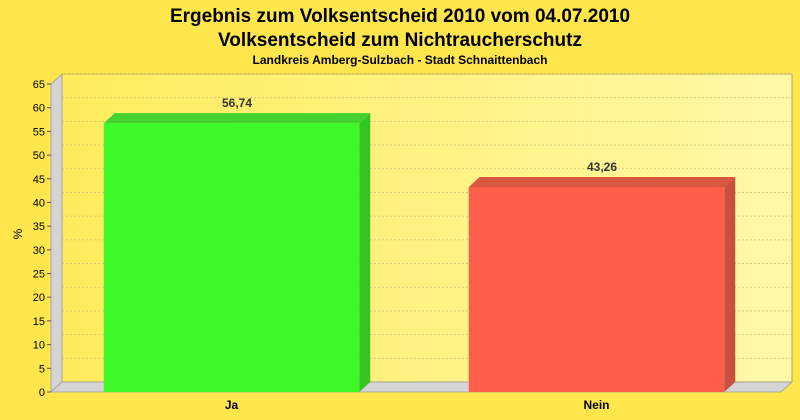 The width and height of the screenshot is (800, 420). What do you see at coordinates (39, 180) in the screenshot?
I see `y-tick-label: 45` at bounding box center [39, 180].